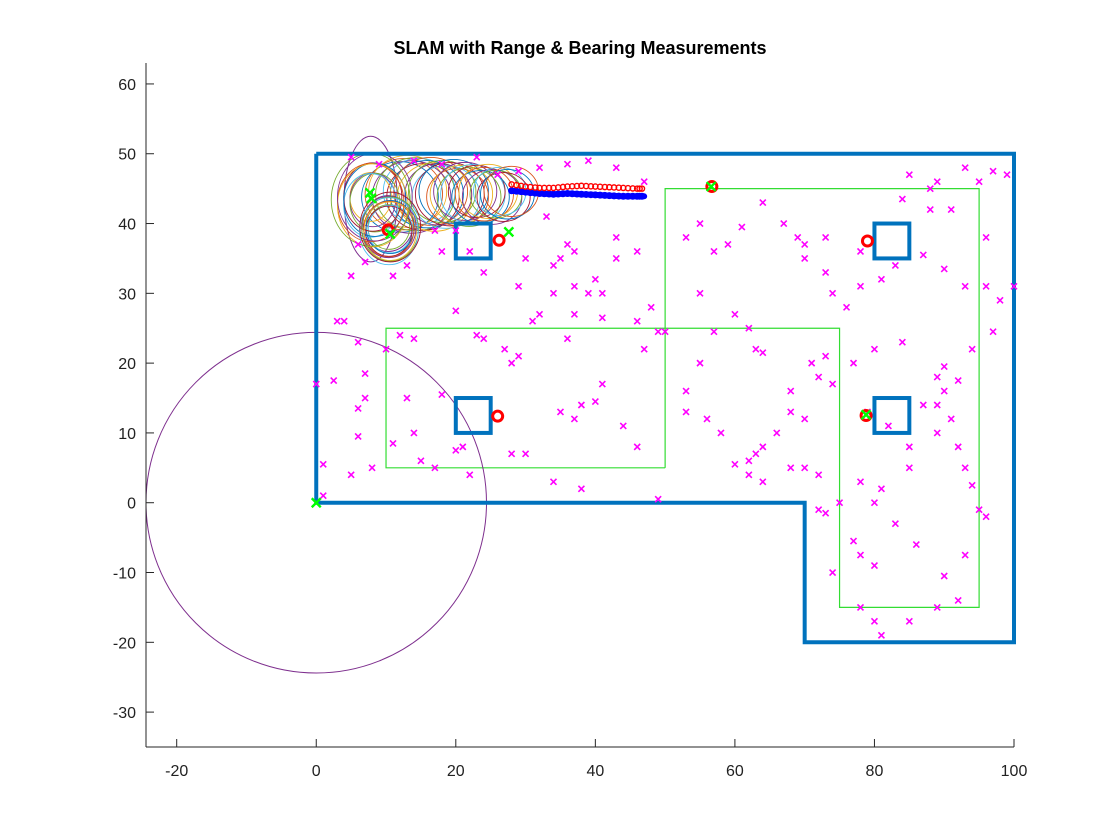 The width and height of the screenshot is (1120, 840). I want to click on y-tick-label: 40, so click(127, 225).